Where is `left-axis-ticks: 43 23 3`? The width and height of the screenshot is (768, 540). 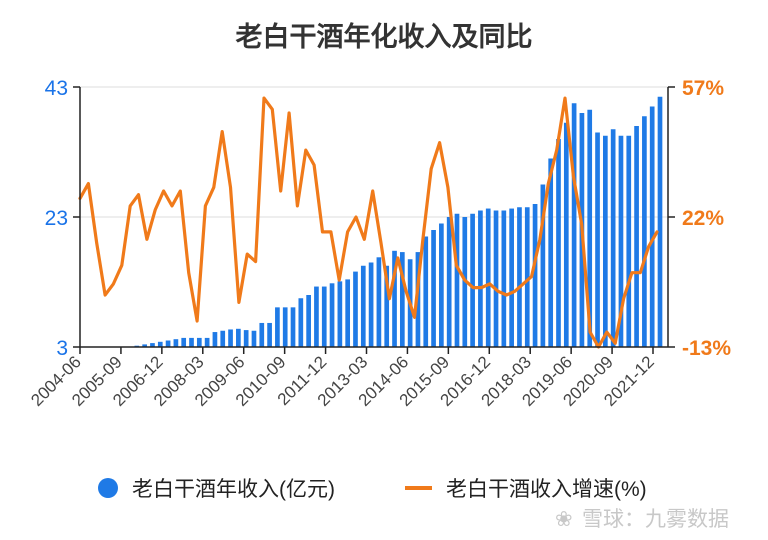 left-axis-ticks: 43 23 3 is located at coordinates (62, 218).